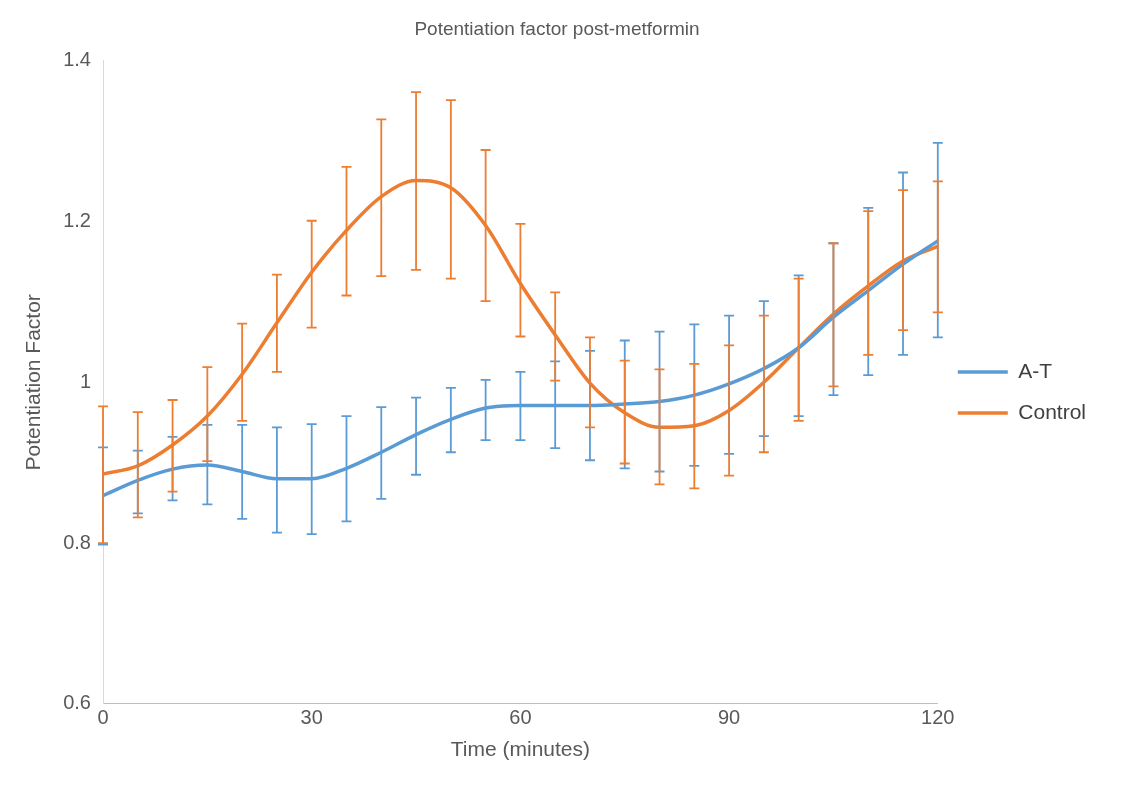 The image size is (1144, 785). What do you see at coordinates (729, 717) in the screenshot?
I see `x-tick-label: 90` at bounding box center [729, 717].